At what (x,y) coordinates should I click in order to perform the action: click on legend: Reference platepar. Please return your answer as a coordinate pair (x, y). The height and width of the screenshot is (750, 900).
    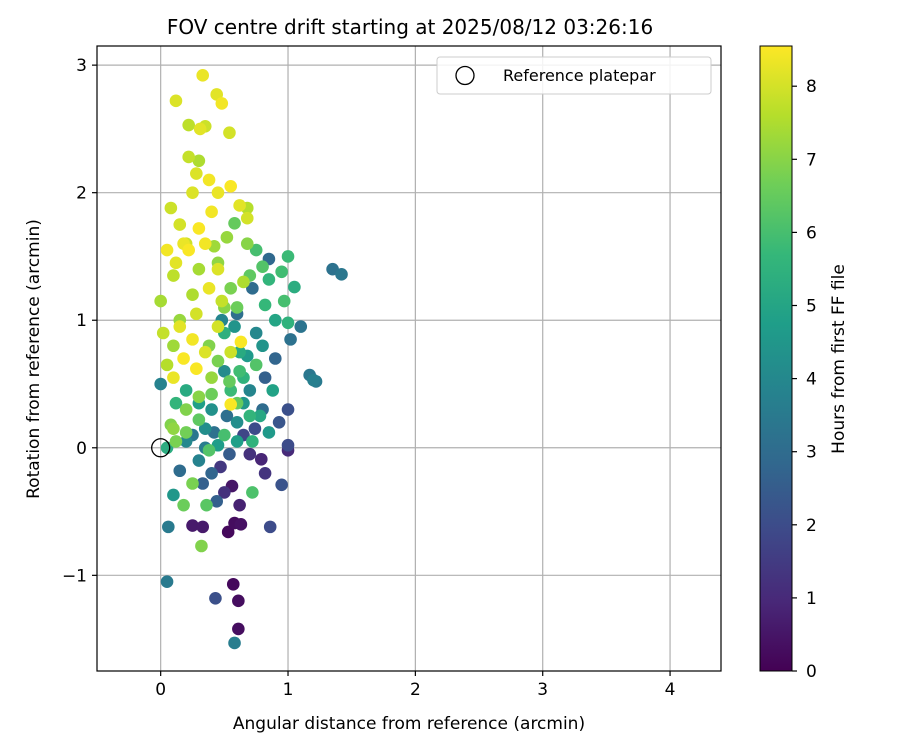
    Looking at the image, I should click on (574, 75).